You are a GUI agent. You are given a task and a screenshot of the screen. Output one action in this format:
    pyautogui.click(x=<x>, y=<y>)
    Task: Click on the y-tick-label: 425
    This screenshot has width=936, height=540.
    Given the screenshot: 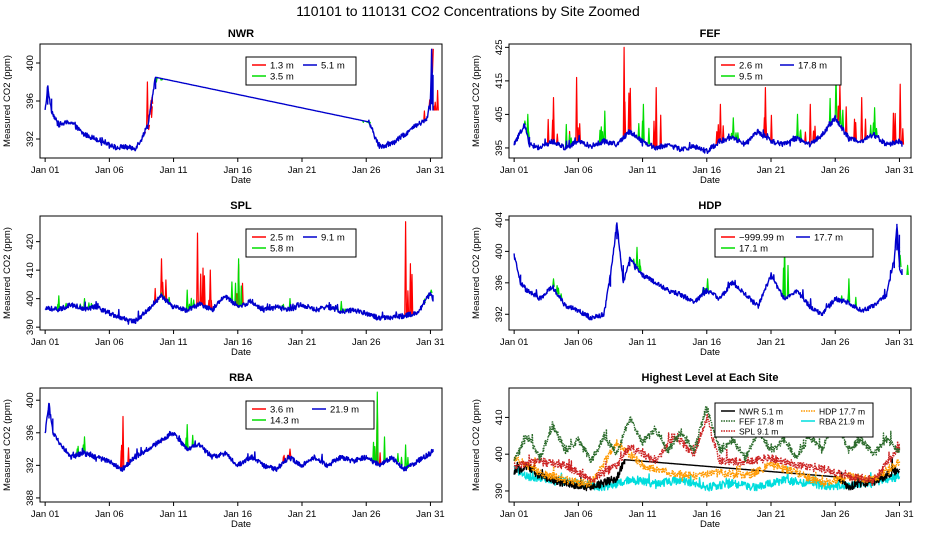 What is the action you would take?
    pyautogui.click(x=499, y=47)
    